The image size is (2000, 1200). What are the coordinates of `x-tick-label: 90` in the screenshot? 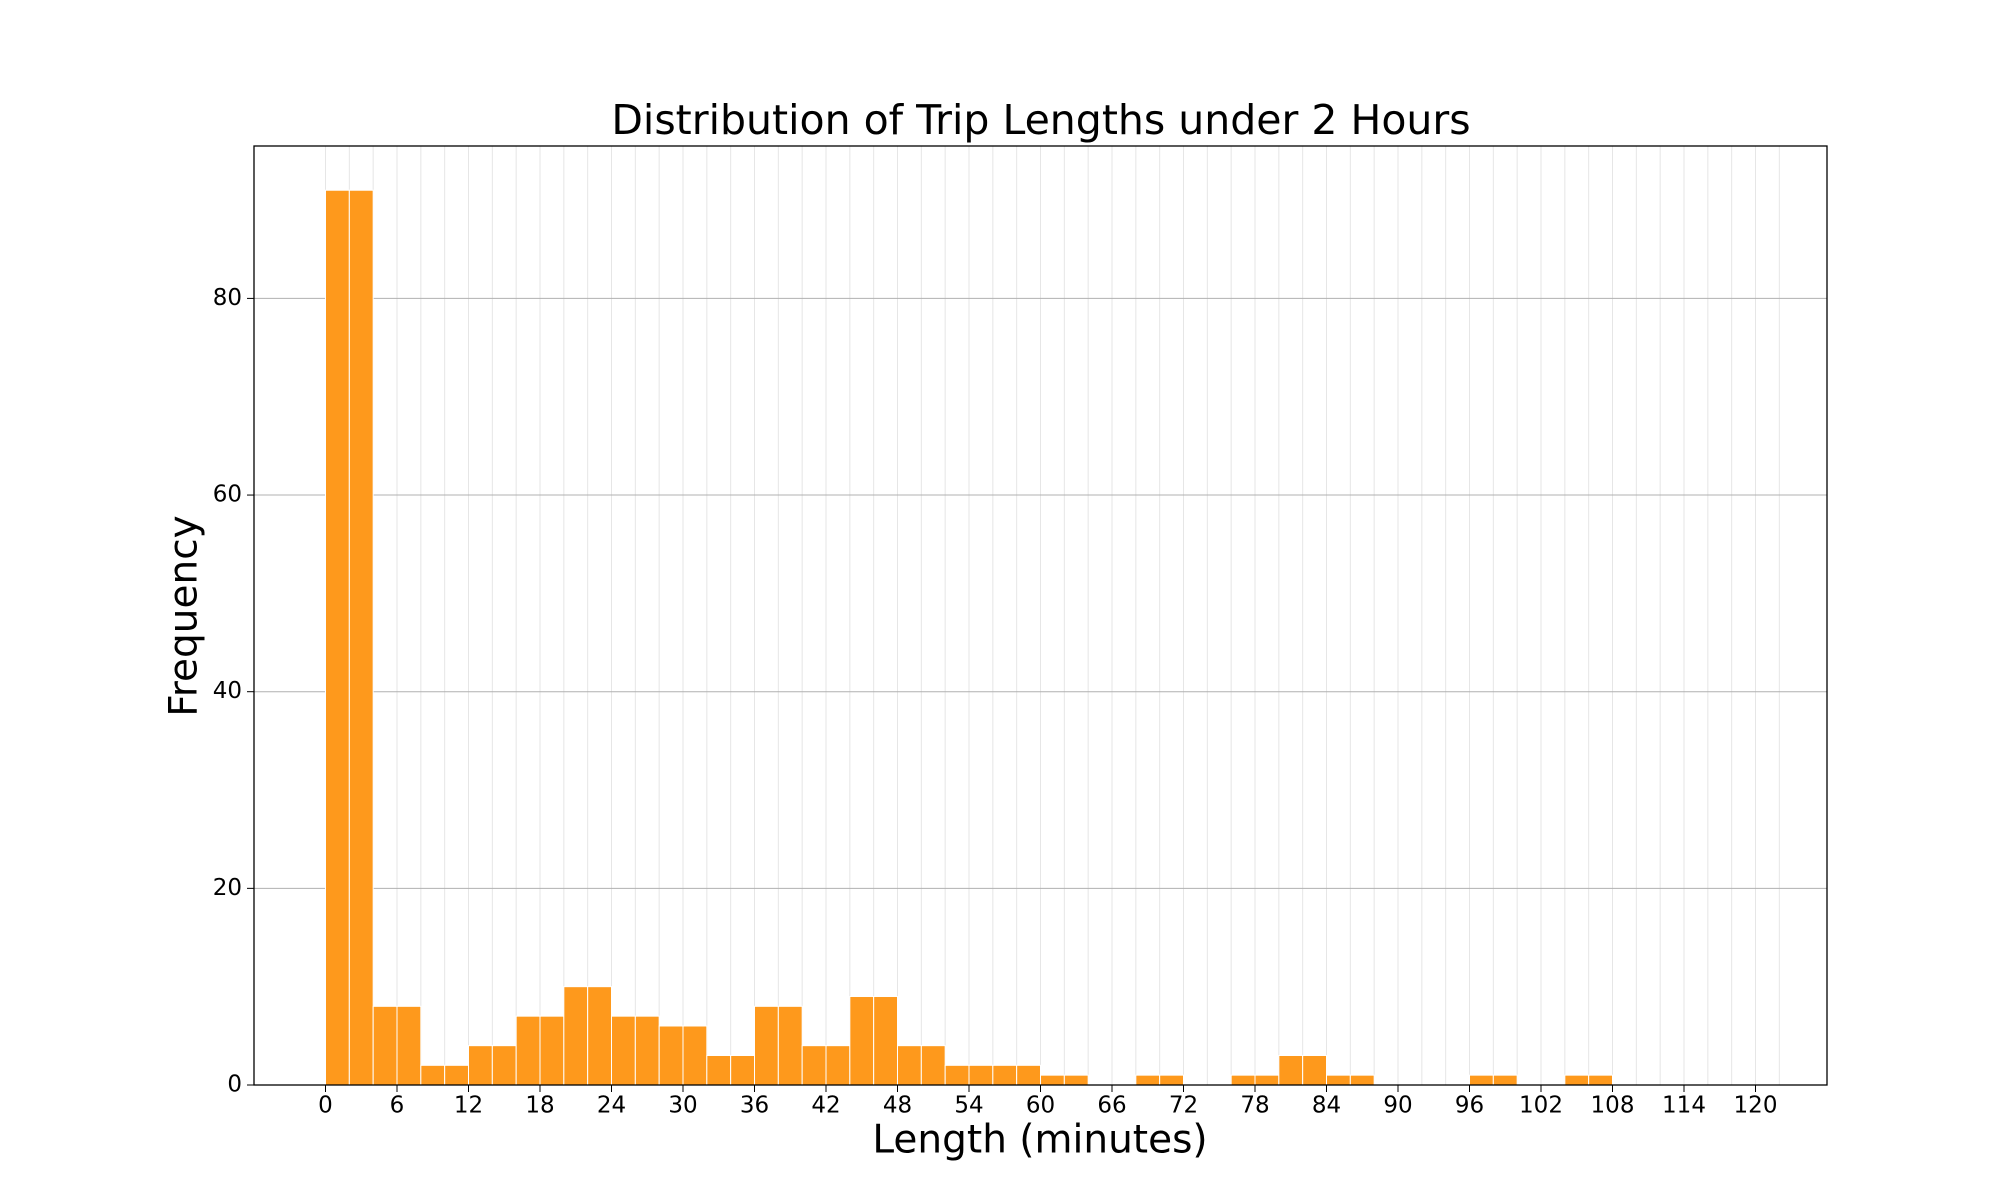 It's located at (1397, 1106).